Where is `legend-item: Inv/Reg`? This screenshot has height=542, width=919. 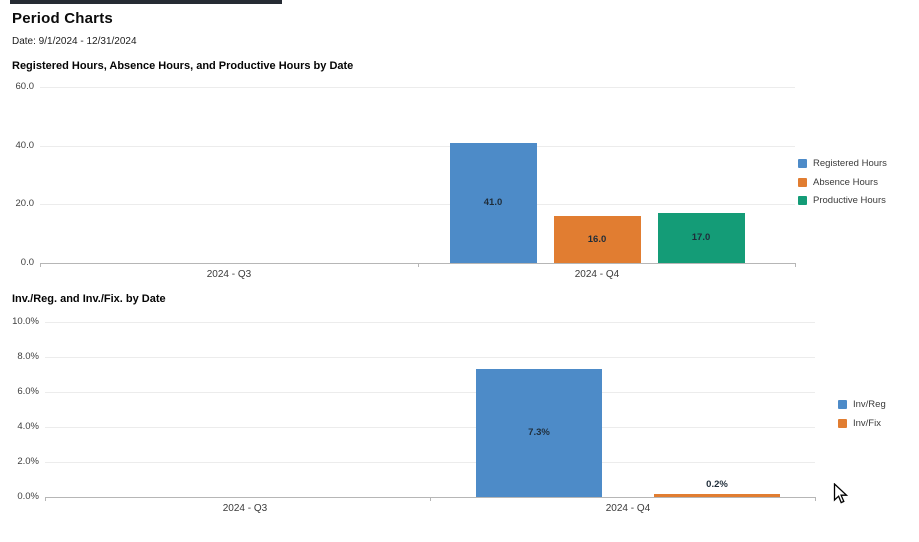 legend-item: Inv/Reg is located at coordinates (862, 404).